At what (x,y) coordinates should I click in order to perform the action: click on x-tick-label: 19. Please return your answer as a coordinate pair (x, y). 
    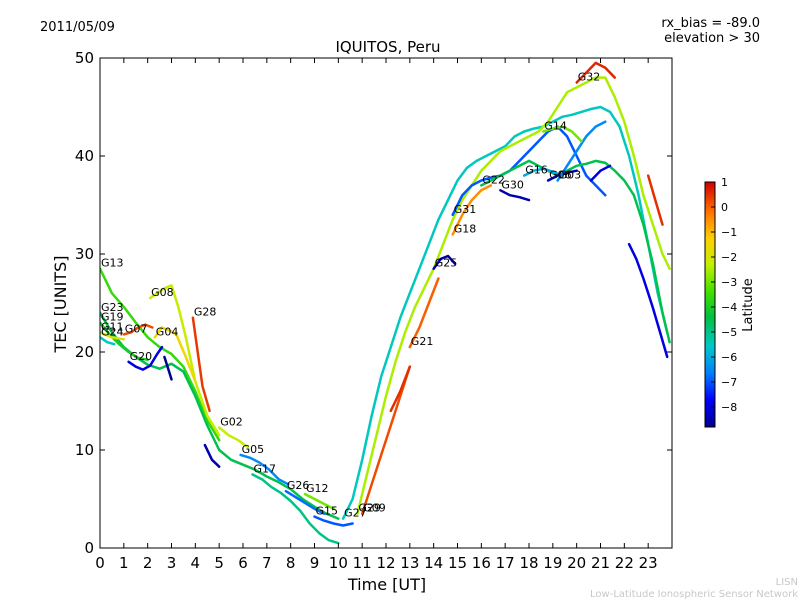
    Looking at the image, I should click on (552, 563).